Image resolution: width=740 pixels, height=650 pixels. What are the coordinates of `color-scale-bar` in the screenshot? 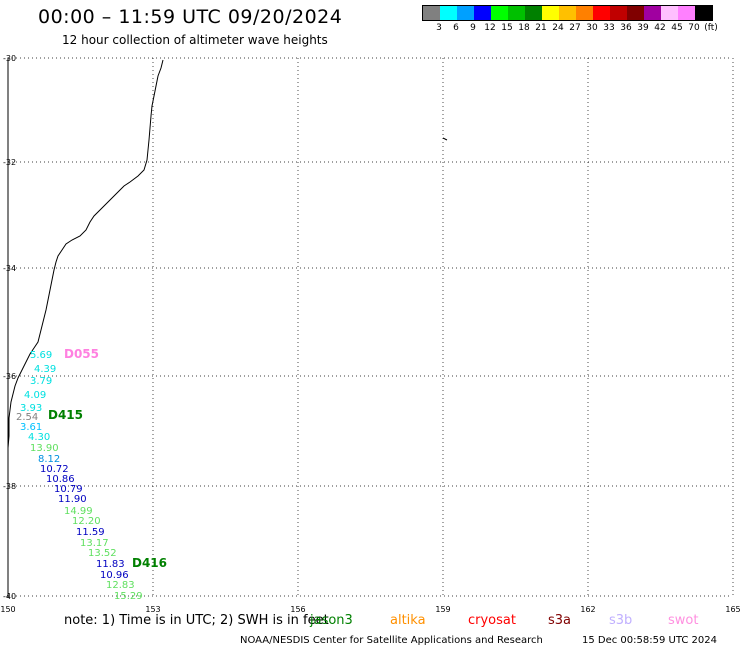 It's located at (567, 13).